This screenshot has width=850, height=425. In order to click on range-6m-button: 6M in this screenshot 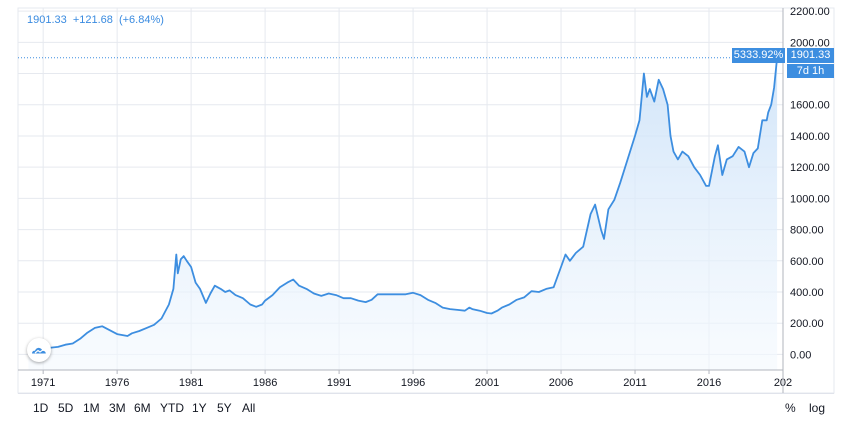, I will do `click(142, 408)`.